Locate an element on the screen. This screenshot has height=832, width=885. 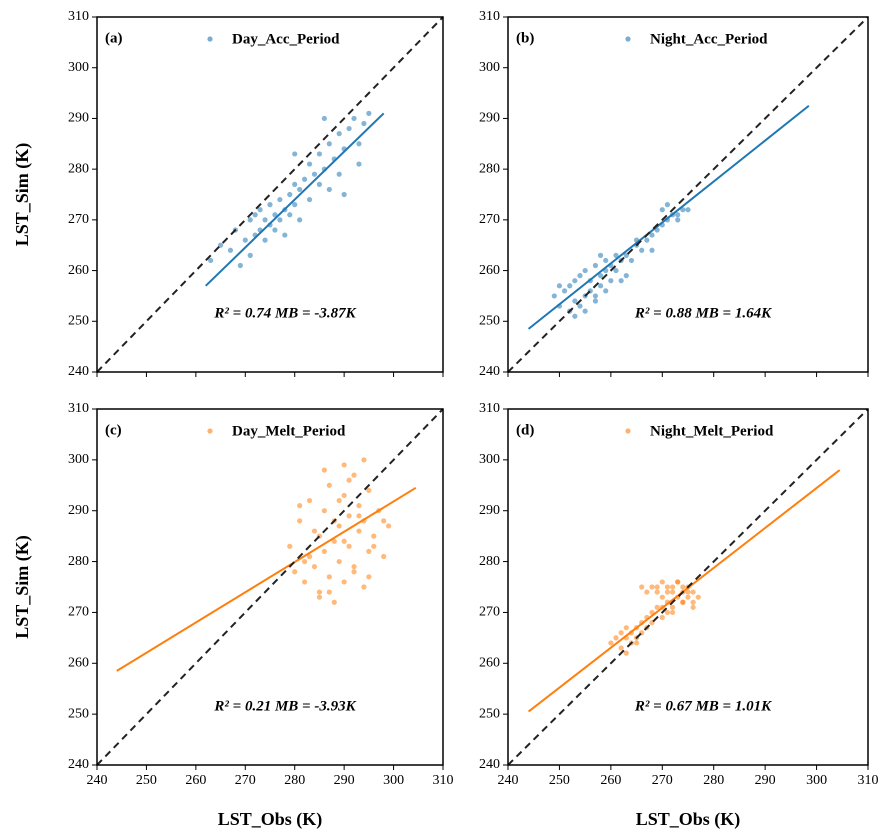
panel-label: (c) is located at coordinates (113, 430).